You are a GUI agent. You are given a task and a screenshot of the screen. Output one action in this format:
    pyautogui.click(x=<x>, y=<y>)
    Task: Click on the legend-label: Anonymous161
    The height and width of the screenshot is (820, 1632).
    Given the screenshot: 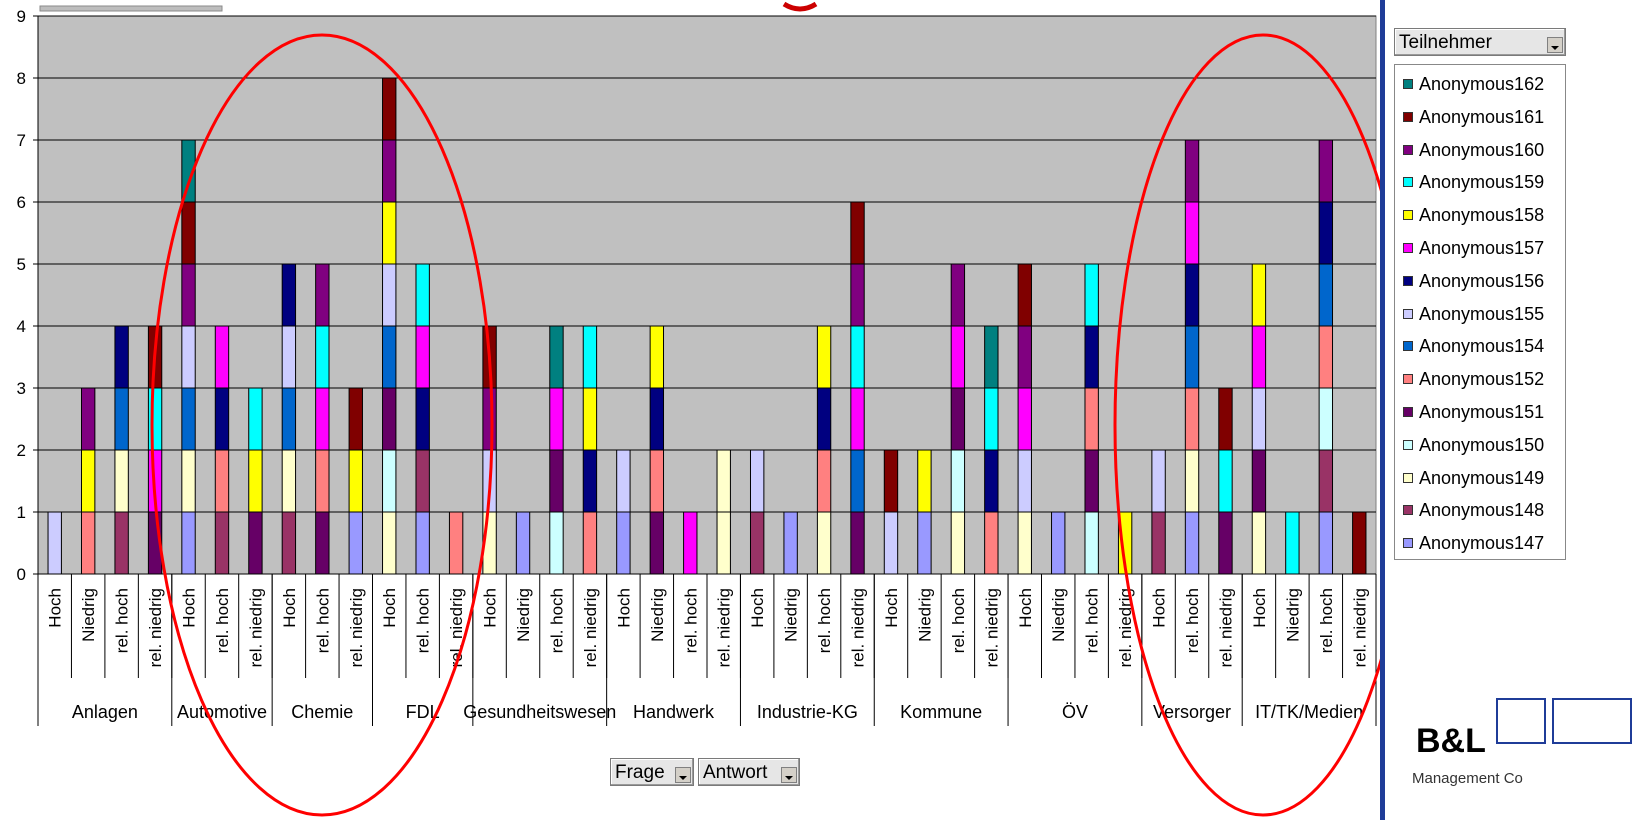 What is the action you would take?
    pyautogui.click(x=1482, y=116)
    